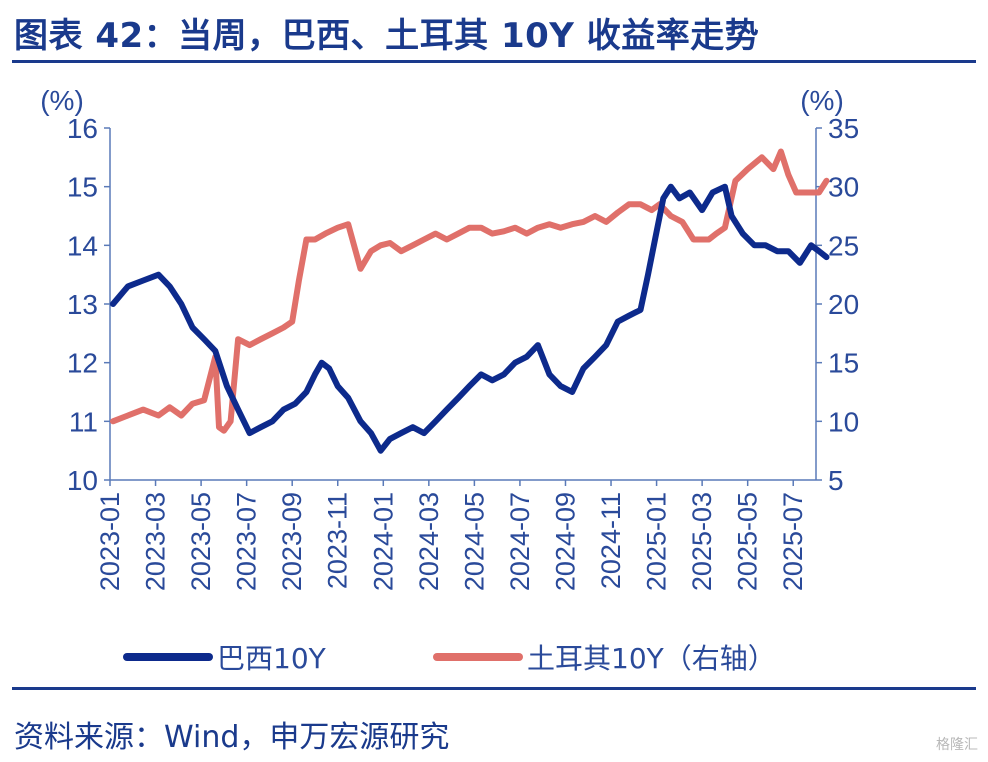 The image size is (988, 762). What do you see at coordinates (62, 100) in the screenshot?
I see `y-left-unit: (%)` at bounding box center [62, 100].